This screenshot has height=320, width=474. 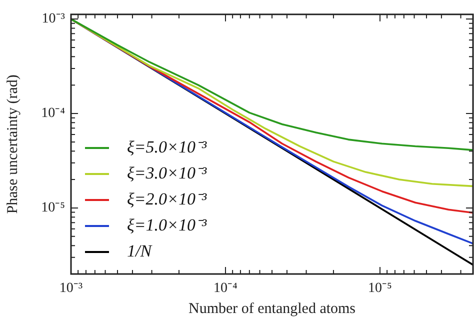 I want to click on legend-label: ξ=2.0×10⁻³, so click(x=167, y=198).